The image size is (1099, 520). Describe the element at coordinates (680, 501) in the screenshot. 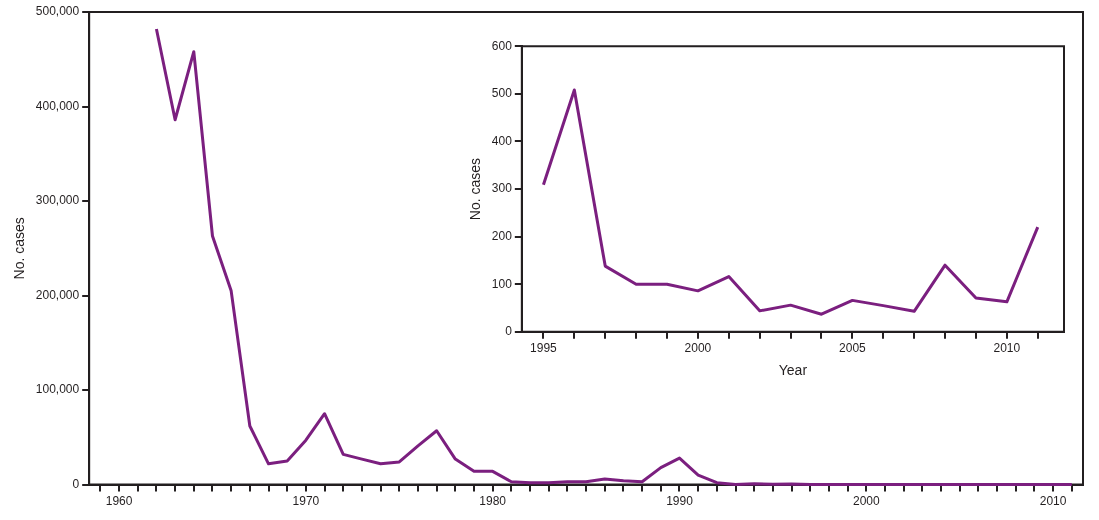

I see `x-tick-label: 1990` at that location.